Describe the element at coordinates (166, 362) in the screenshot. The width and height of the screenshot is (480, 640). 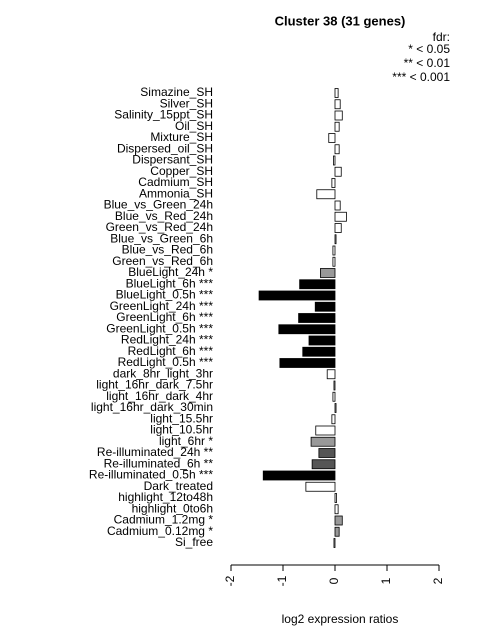
I see `y-tick-label: RedLight_0.5h ***` at that location.